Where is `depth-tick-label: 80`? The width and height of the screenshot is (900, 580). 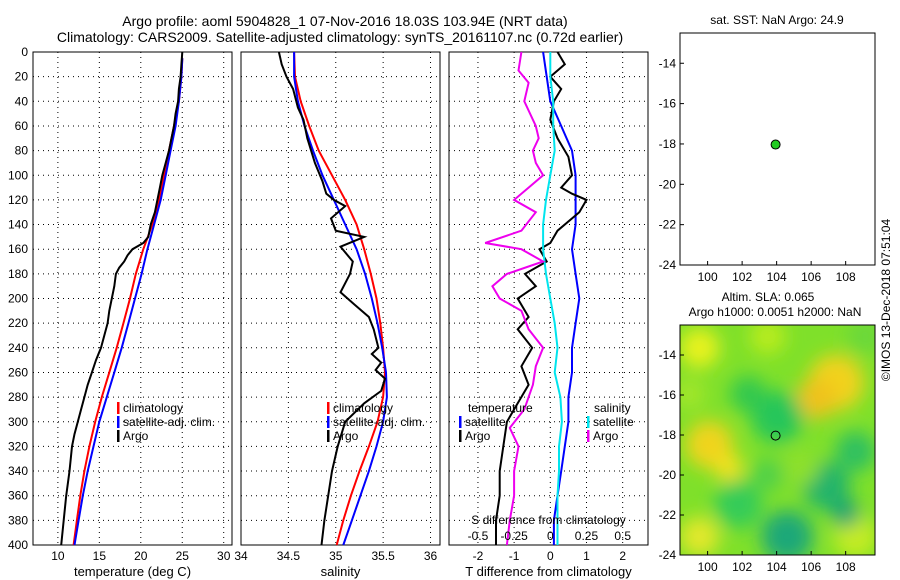
depth-tick-label: 80 is located at coordinates (22, 151).